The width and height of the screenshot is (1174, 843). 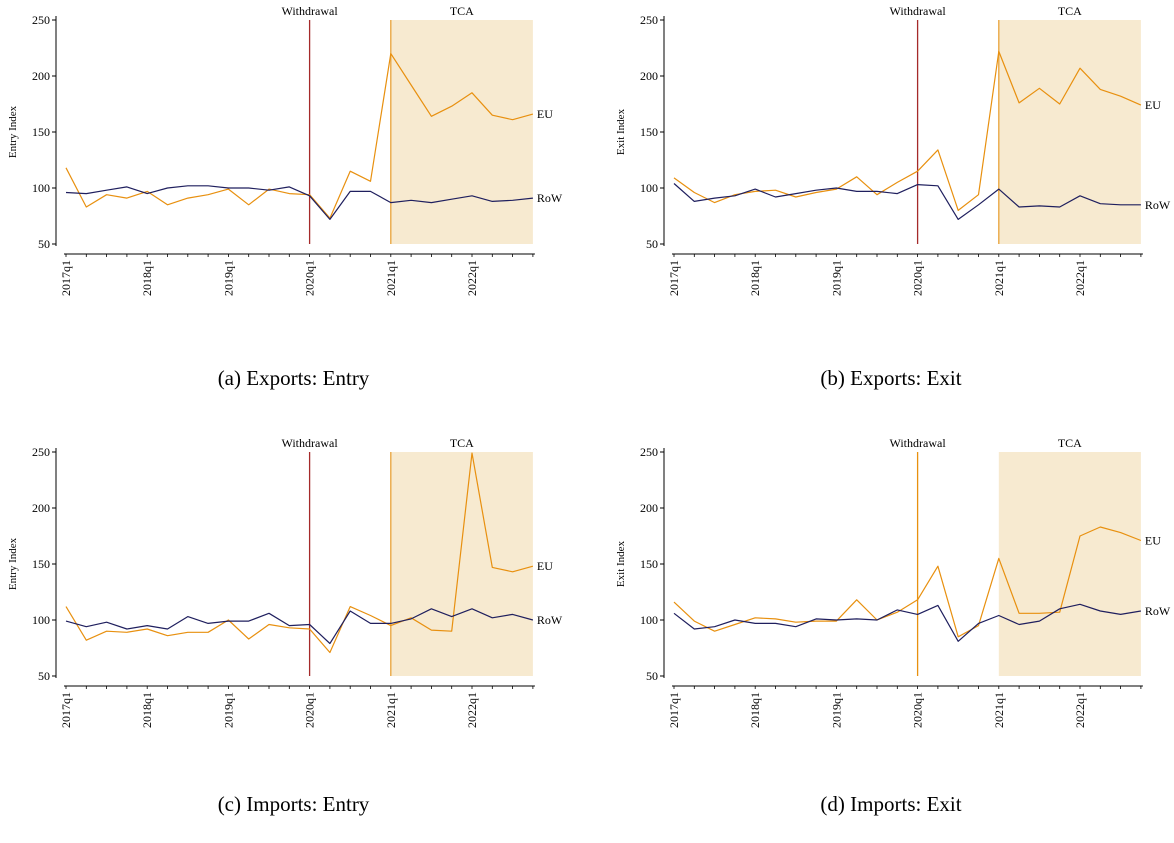 I want to click on caption-exports-entry: (a) Exports: Entry, so click(x=293, y=378).